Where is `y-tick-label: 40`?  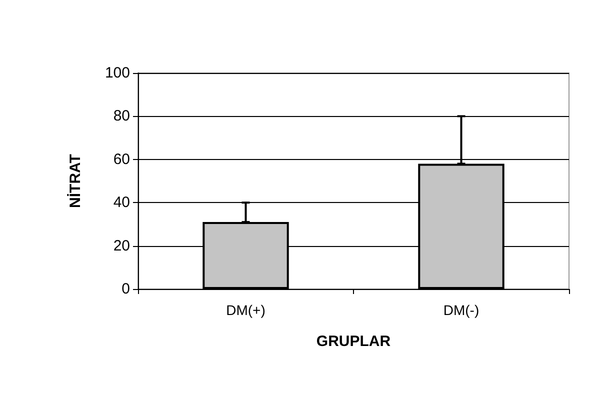
y-tick-label: 40 is located at coordinates (121, 203).